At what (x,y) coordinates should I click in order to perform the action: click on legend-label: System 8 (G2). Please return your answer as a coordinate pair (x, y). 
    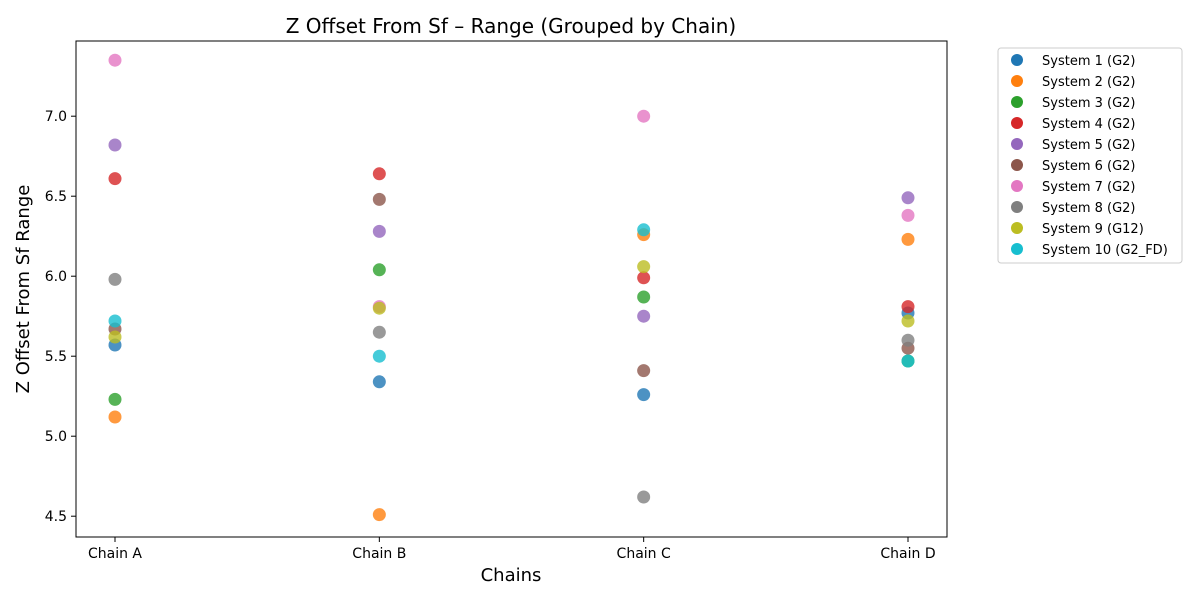
    Looking at the image, I should click on (1089, 208).